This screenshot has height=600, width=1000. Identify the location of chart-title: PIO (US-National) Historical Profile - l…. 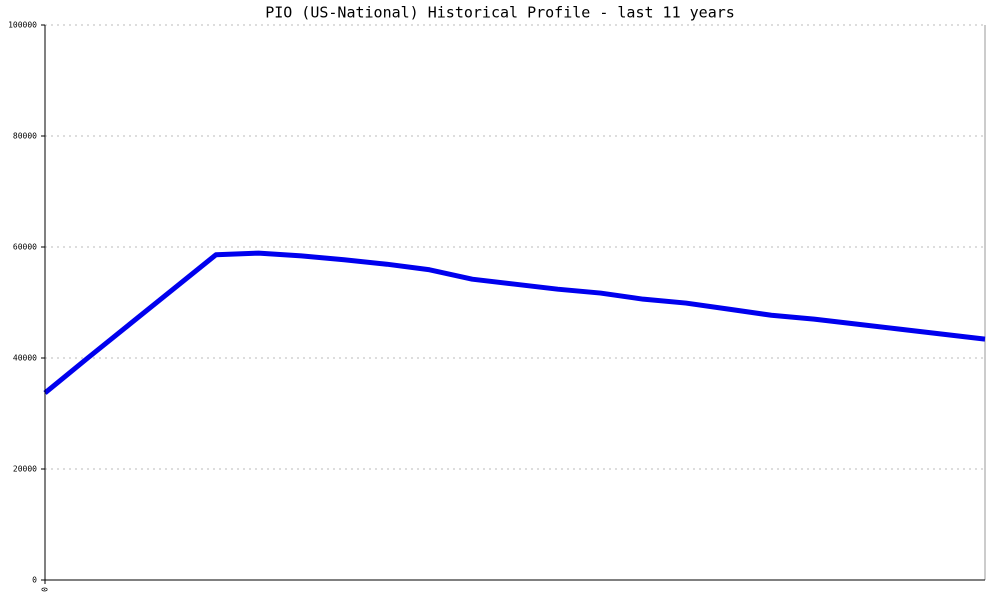
(500, 13).